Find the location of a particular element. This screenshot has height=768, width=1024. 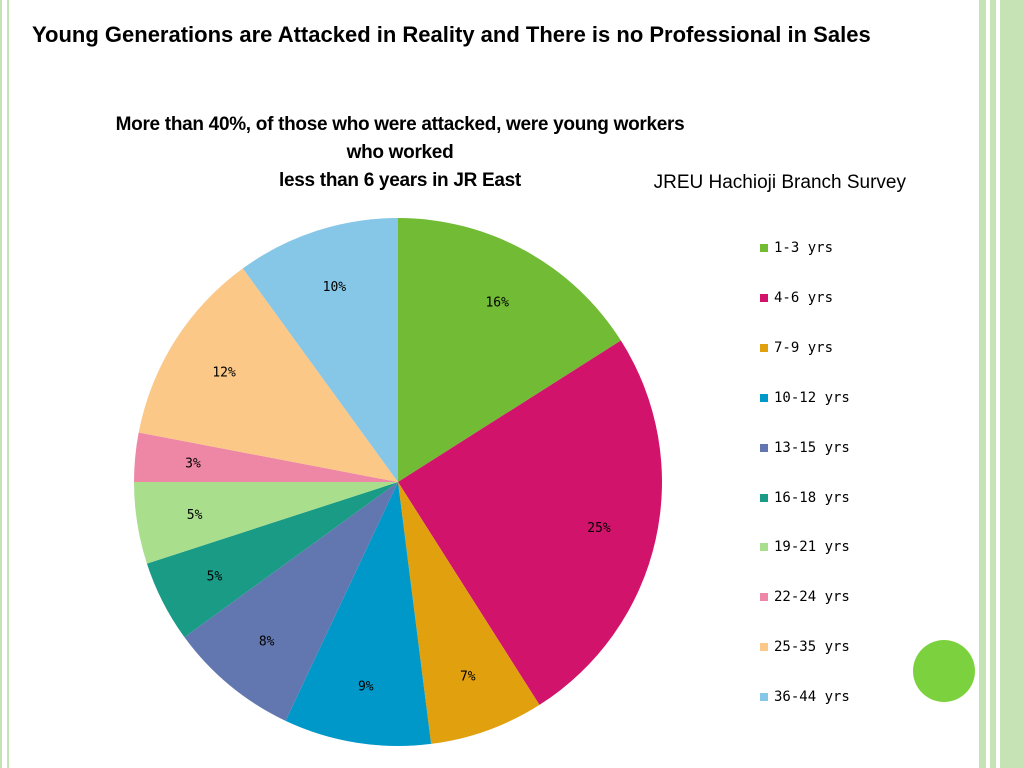

pie-data-label: 9% is located at coordinates (366, 686).